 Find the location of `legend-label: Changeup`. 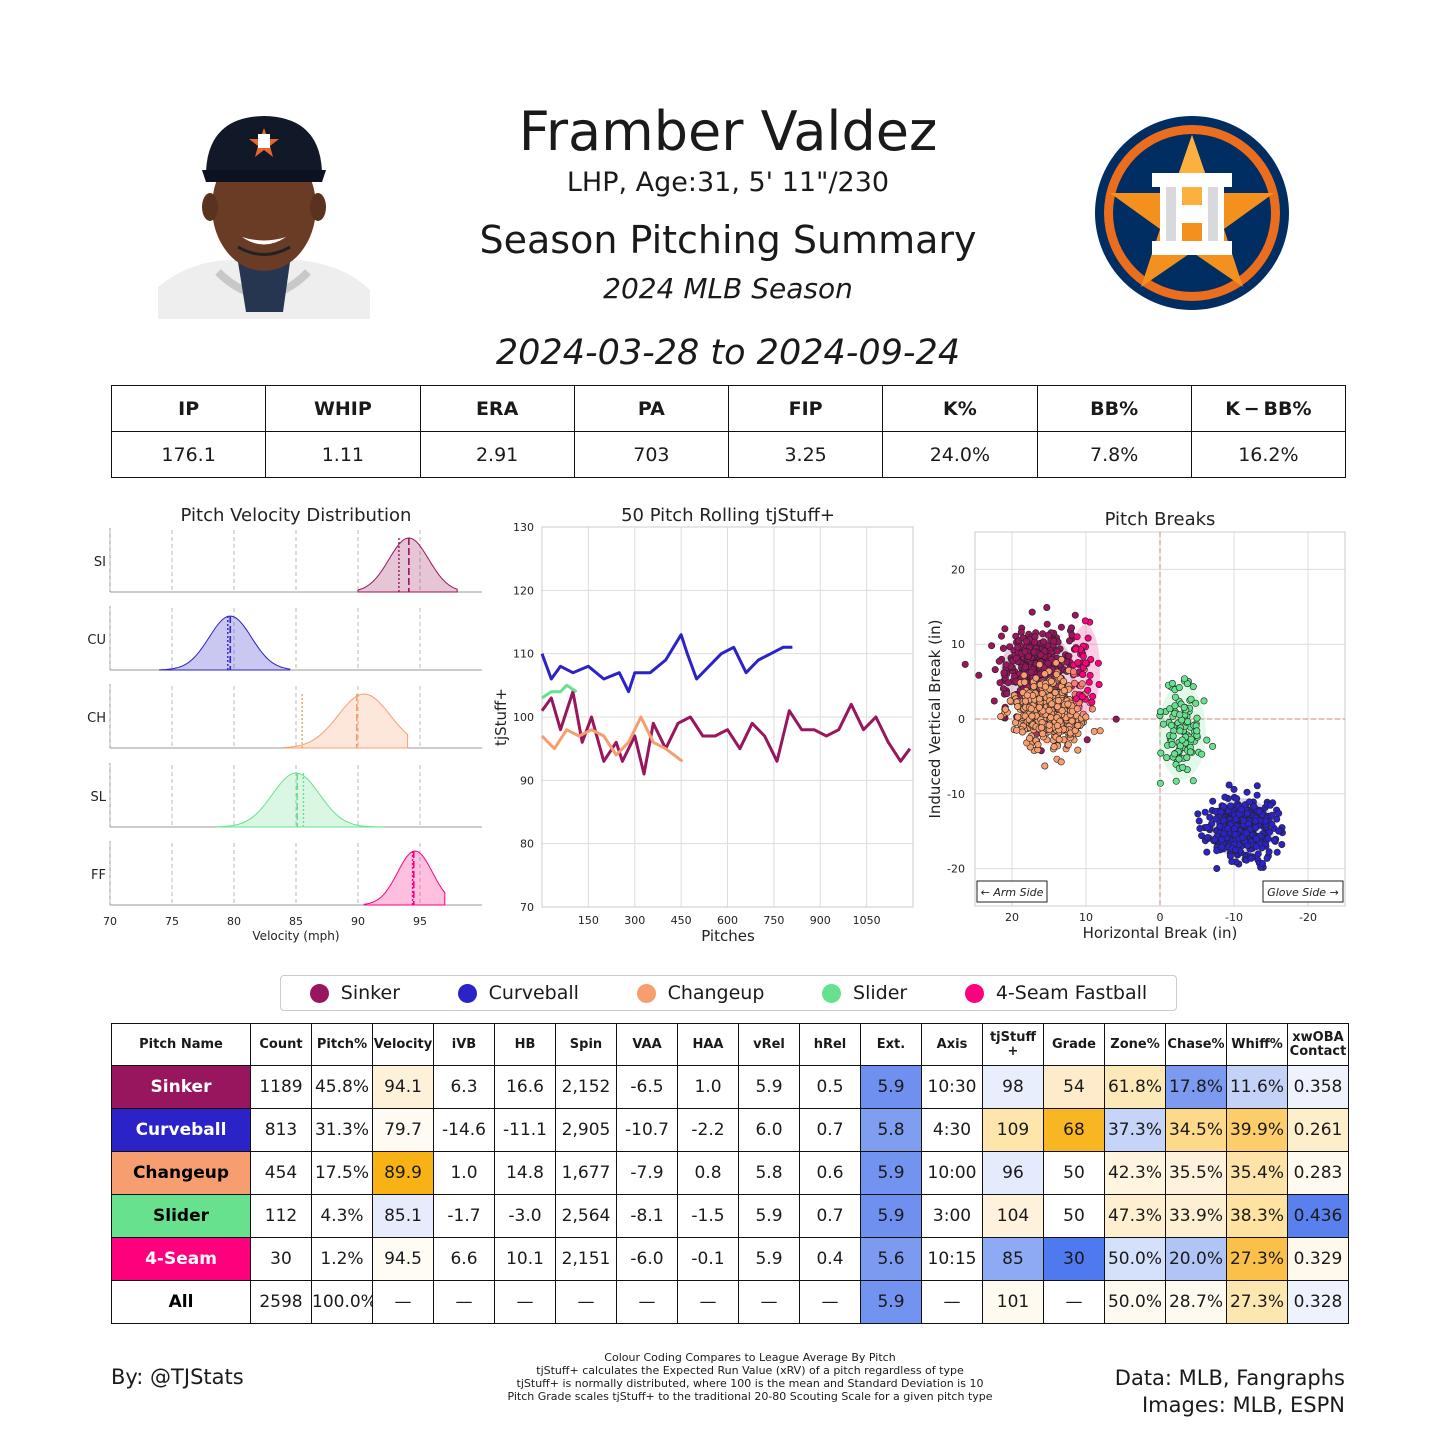

legend-label: Changeup is located at coordinates (716, 993).